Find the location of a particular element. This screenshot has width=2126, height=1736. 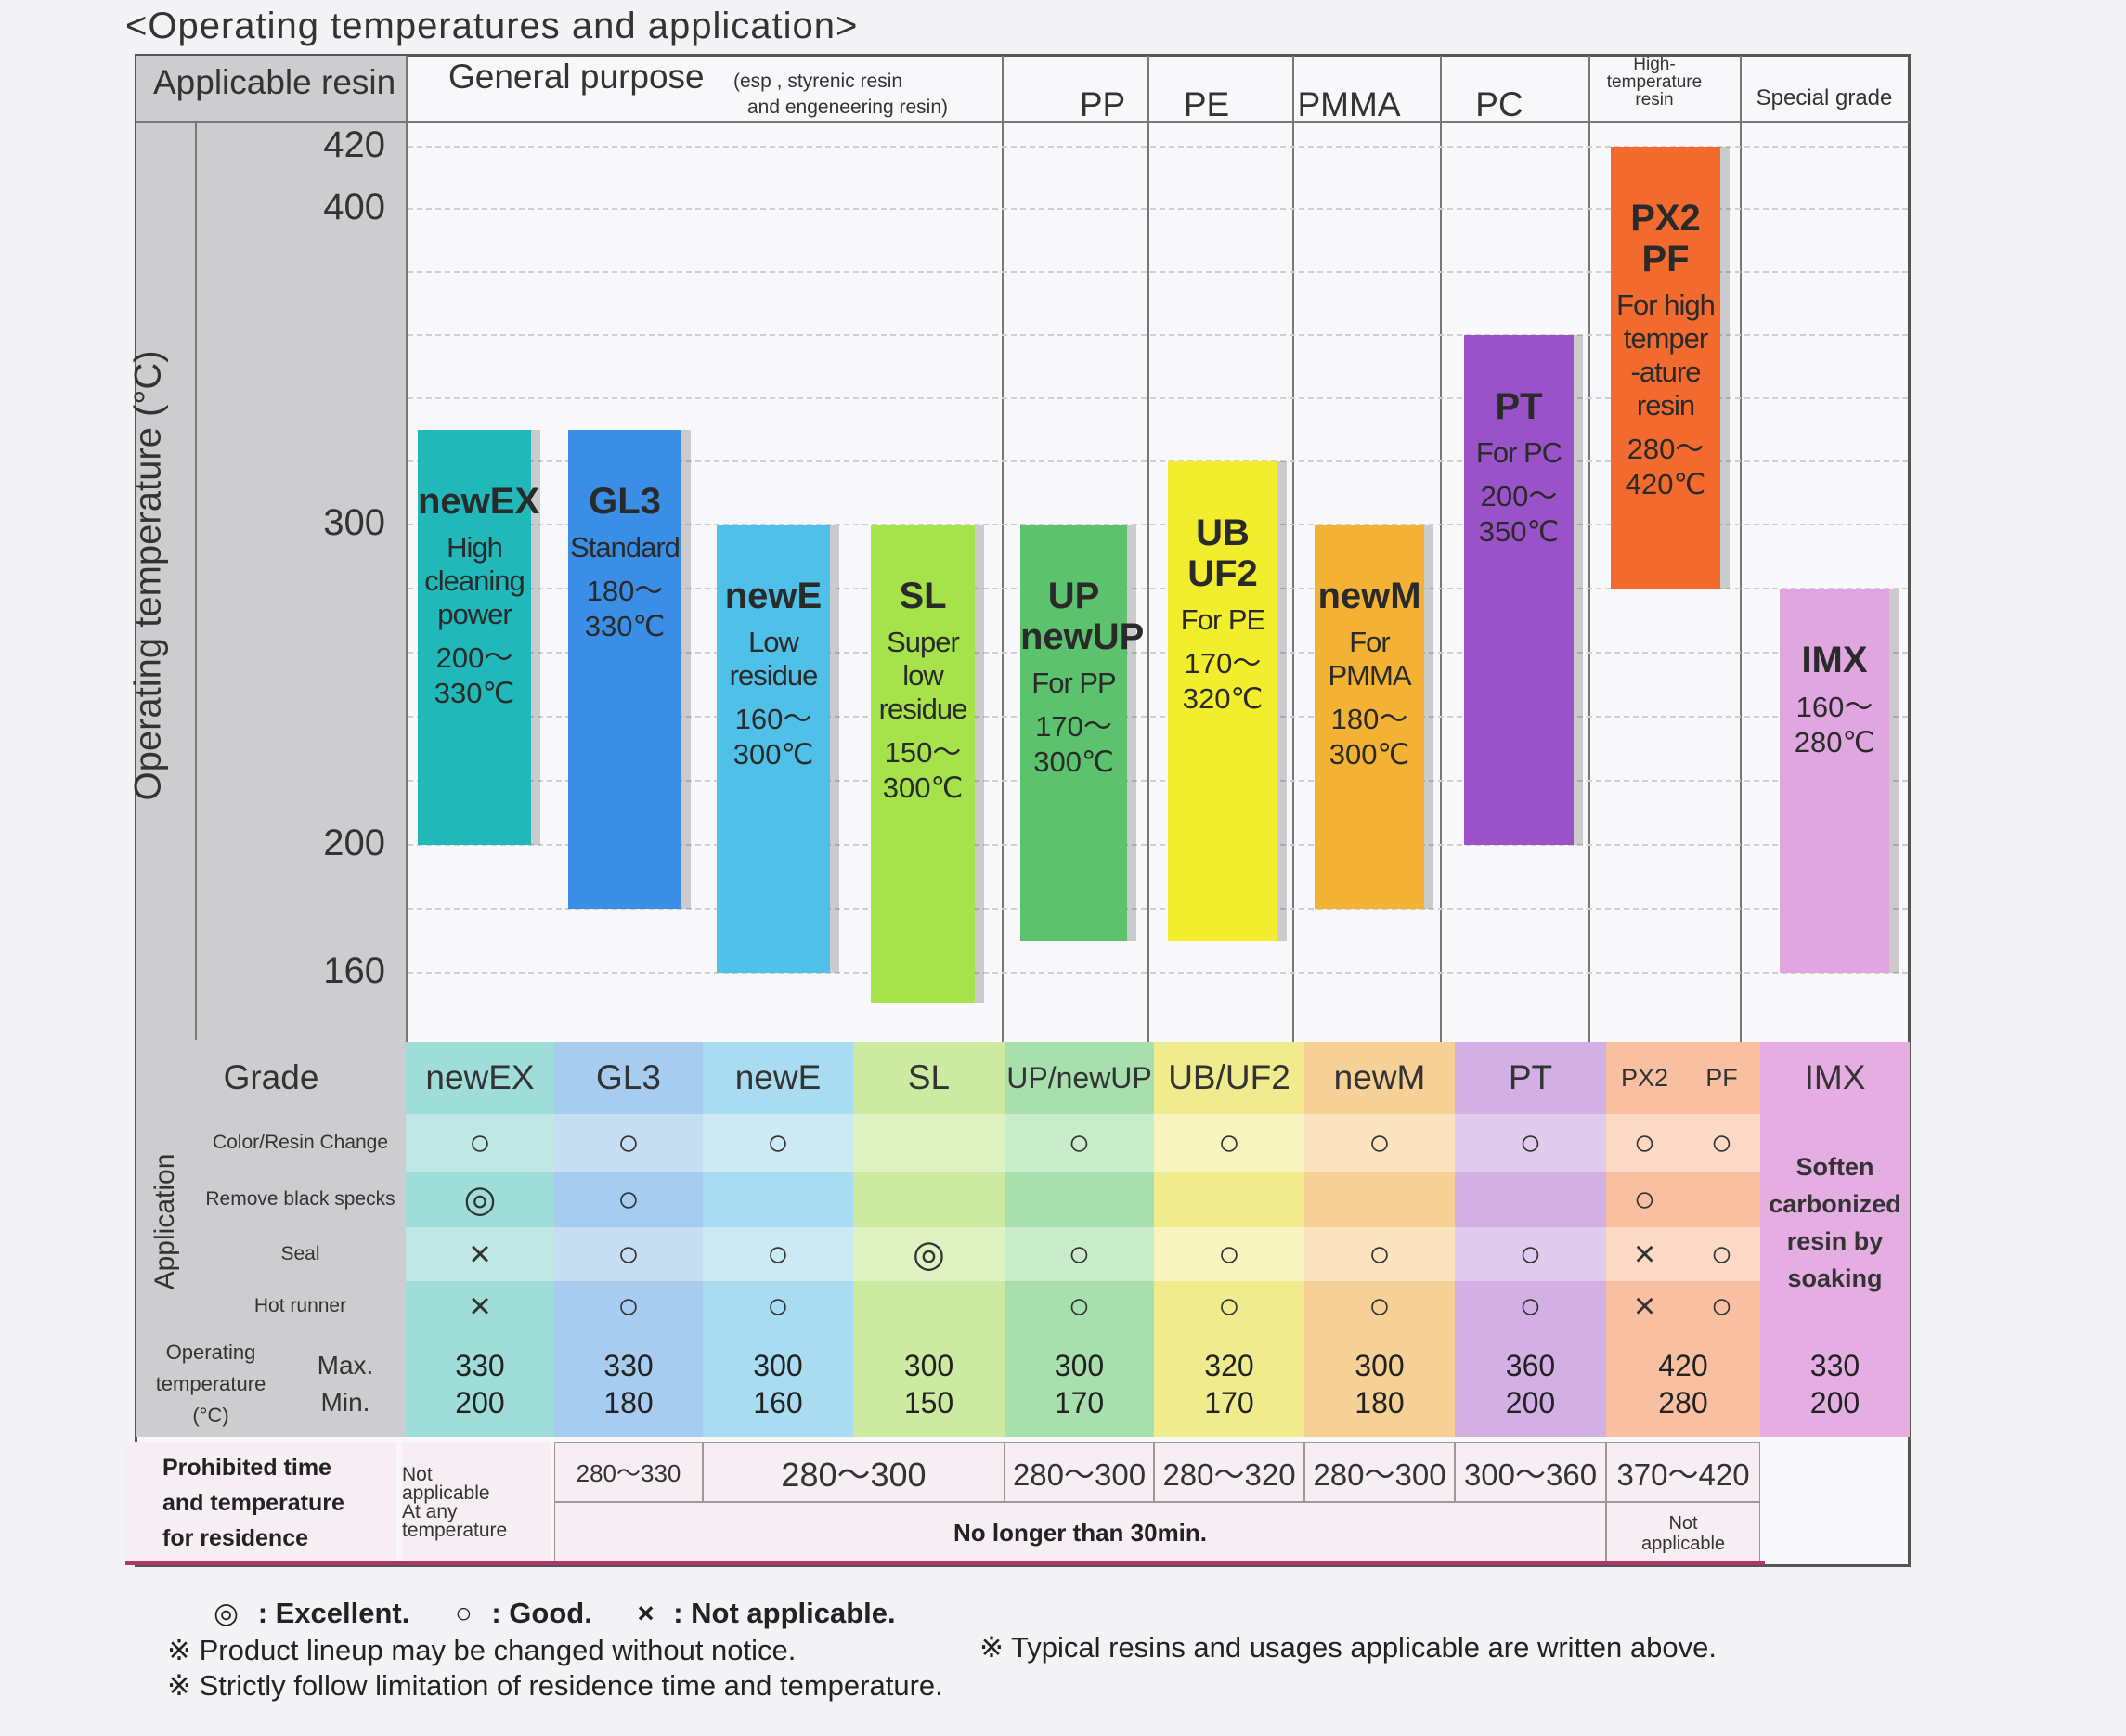

bar-newm: newM For PMMA 180～ 300℃ is located at coordinates (1370, 717).